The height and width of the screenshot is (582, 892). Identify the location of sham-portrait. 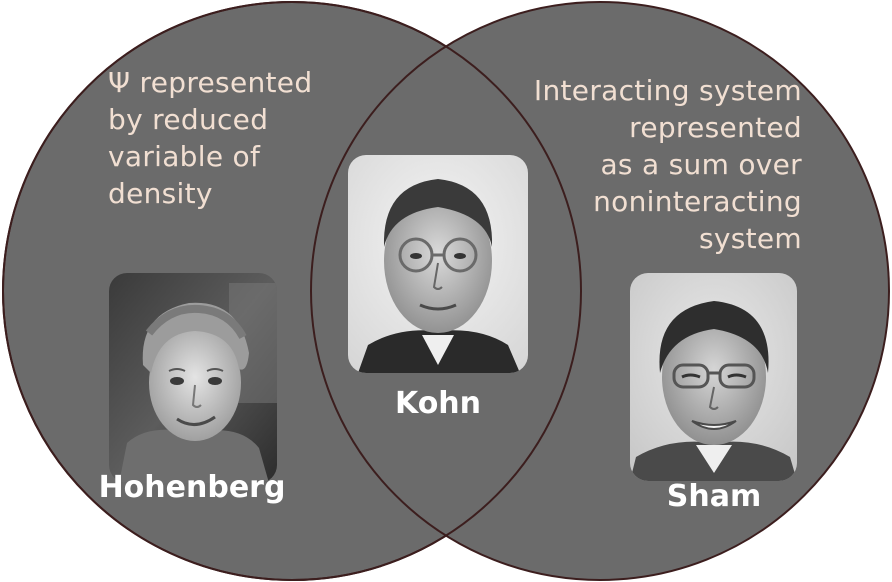
(713, 377).